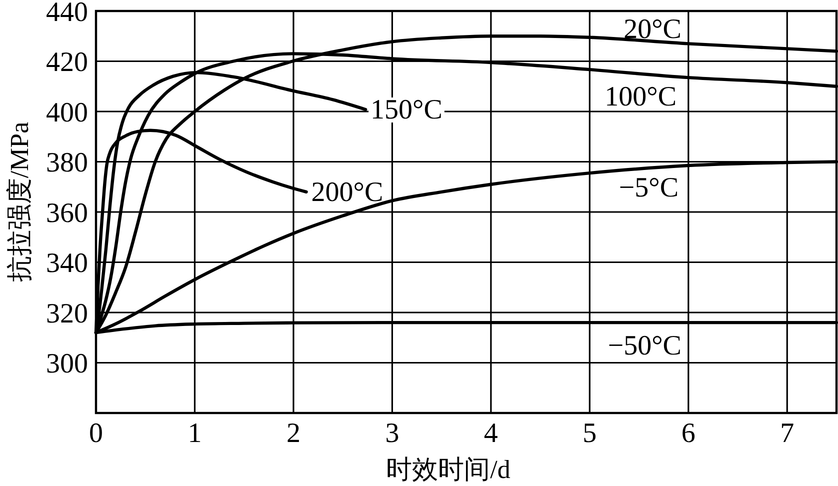 The image size is (838, 486). What do you see at coordinates (67, 112) in the screenshot?
I see `y-tick-label: 400` at bounding box center [67, 112].